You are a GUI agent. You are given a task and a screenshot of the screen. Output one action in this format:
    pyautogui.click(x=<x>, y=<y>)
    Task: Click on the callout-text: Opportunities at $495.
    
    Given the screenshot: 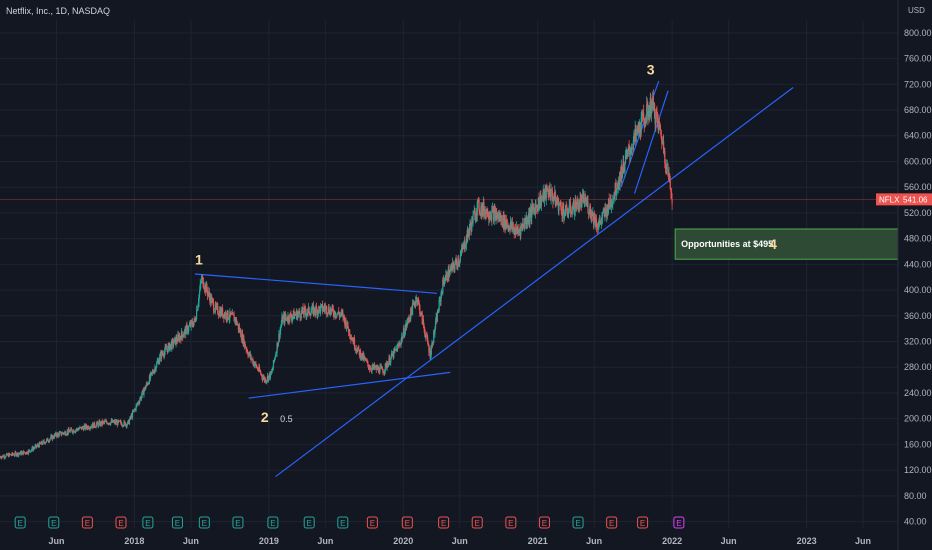 What is the action you would take?
    pyautogui.click(x=728, y=244)
    